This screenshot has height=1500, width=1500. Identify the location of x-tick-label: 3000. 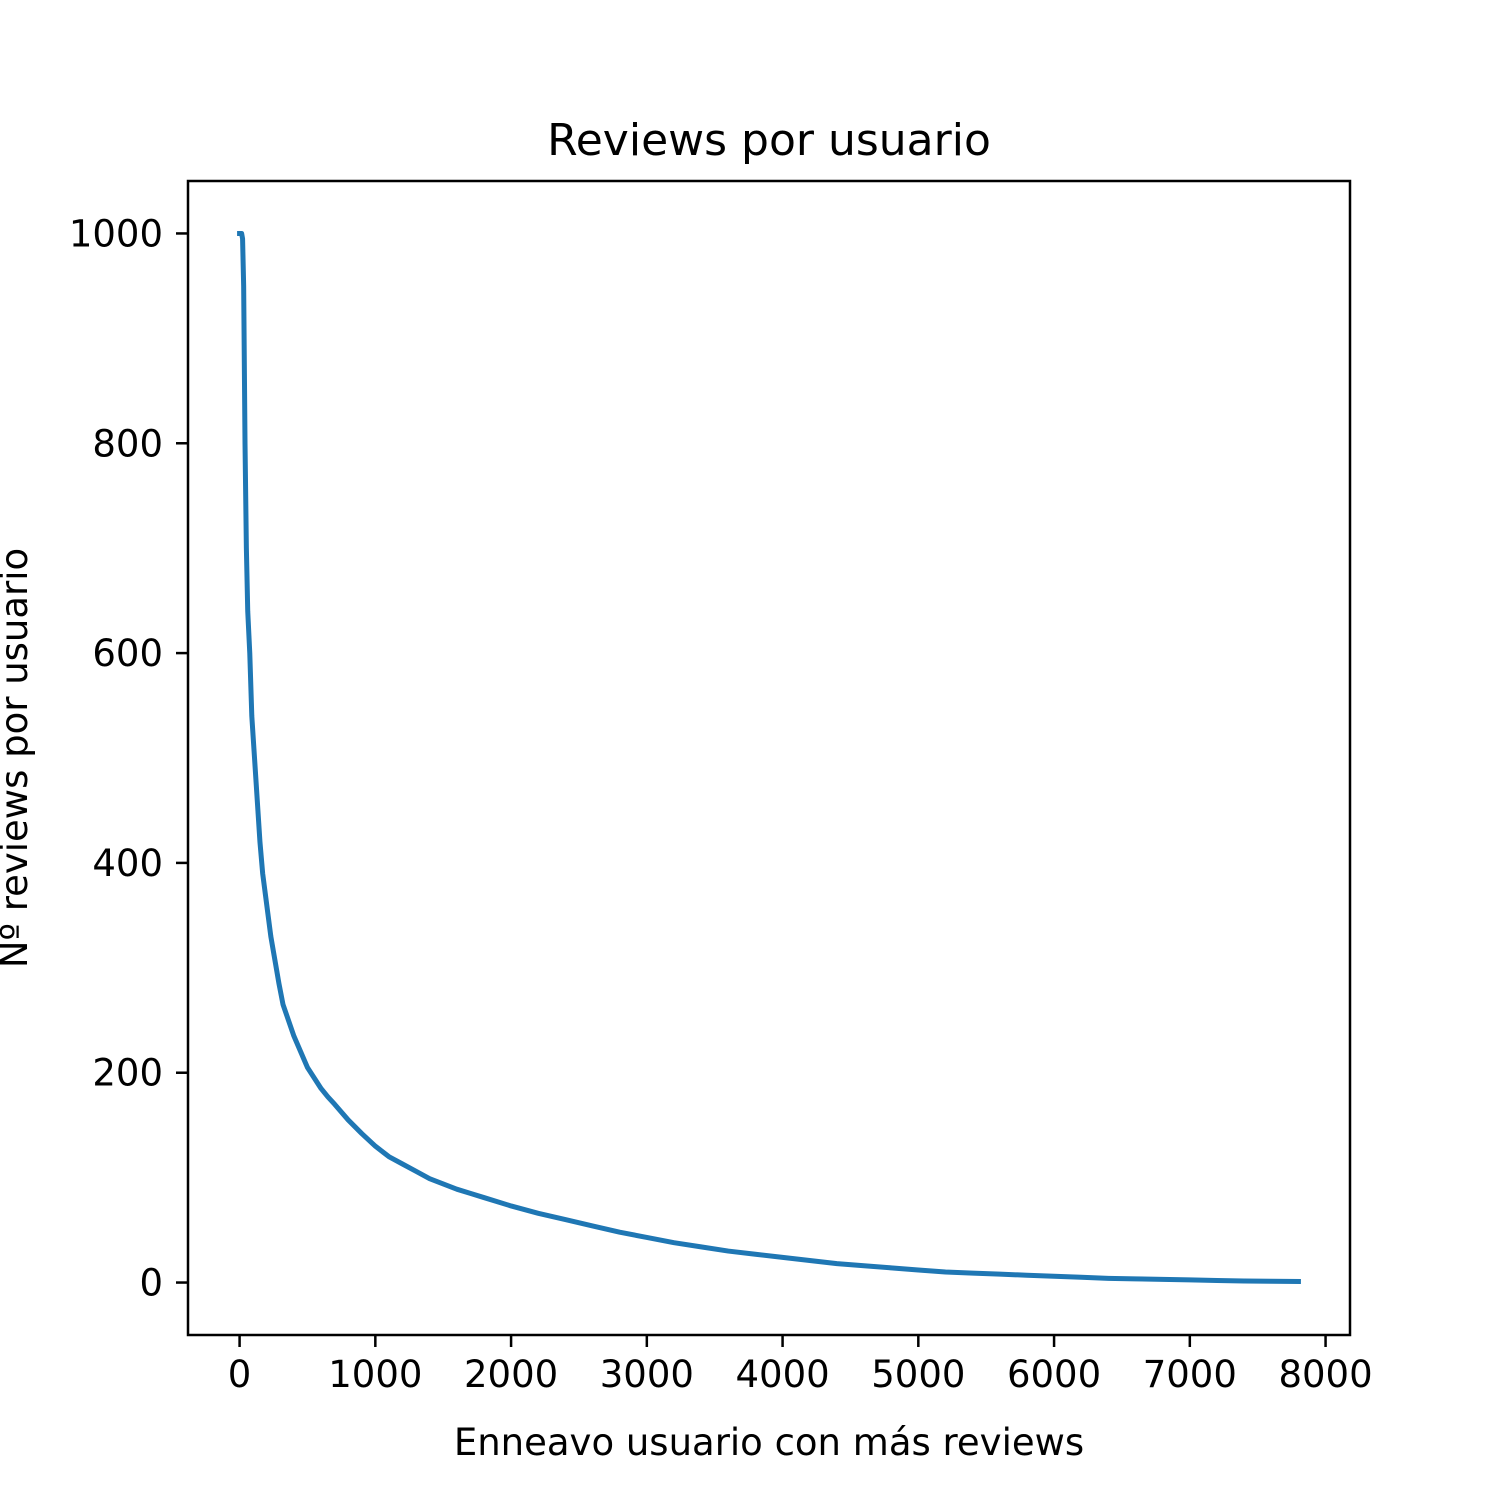
(647, 1374).